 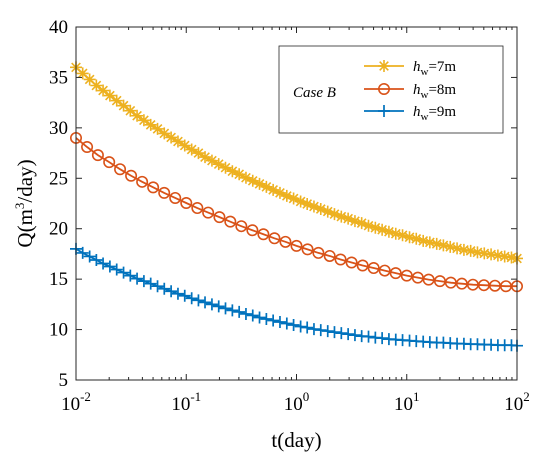 I want to click on y-tick-label: 5, so click(x=64, y=380).